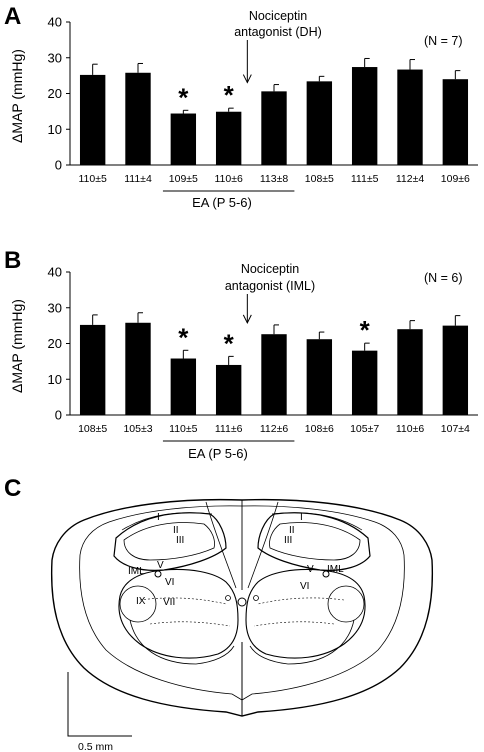  I want to click on significance-star-b-6: *, so click(365, 330).